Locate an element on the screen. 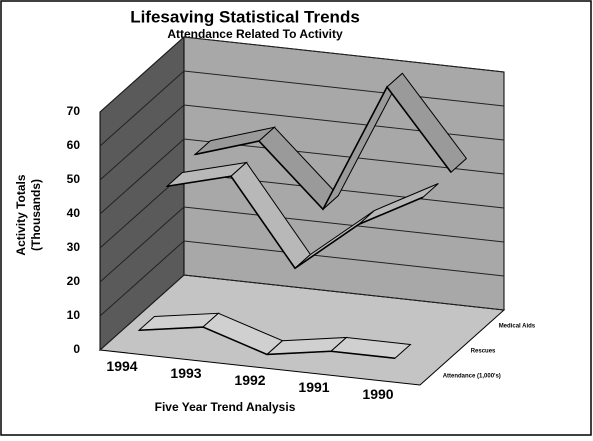  y-tick-label: 20 is located at coordinates (74, 281).